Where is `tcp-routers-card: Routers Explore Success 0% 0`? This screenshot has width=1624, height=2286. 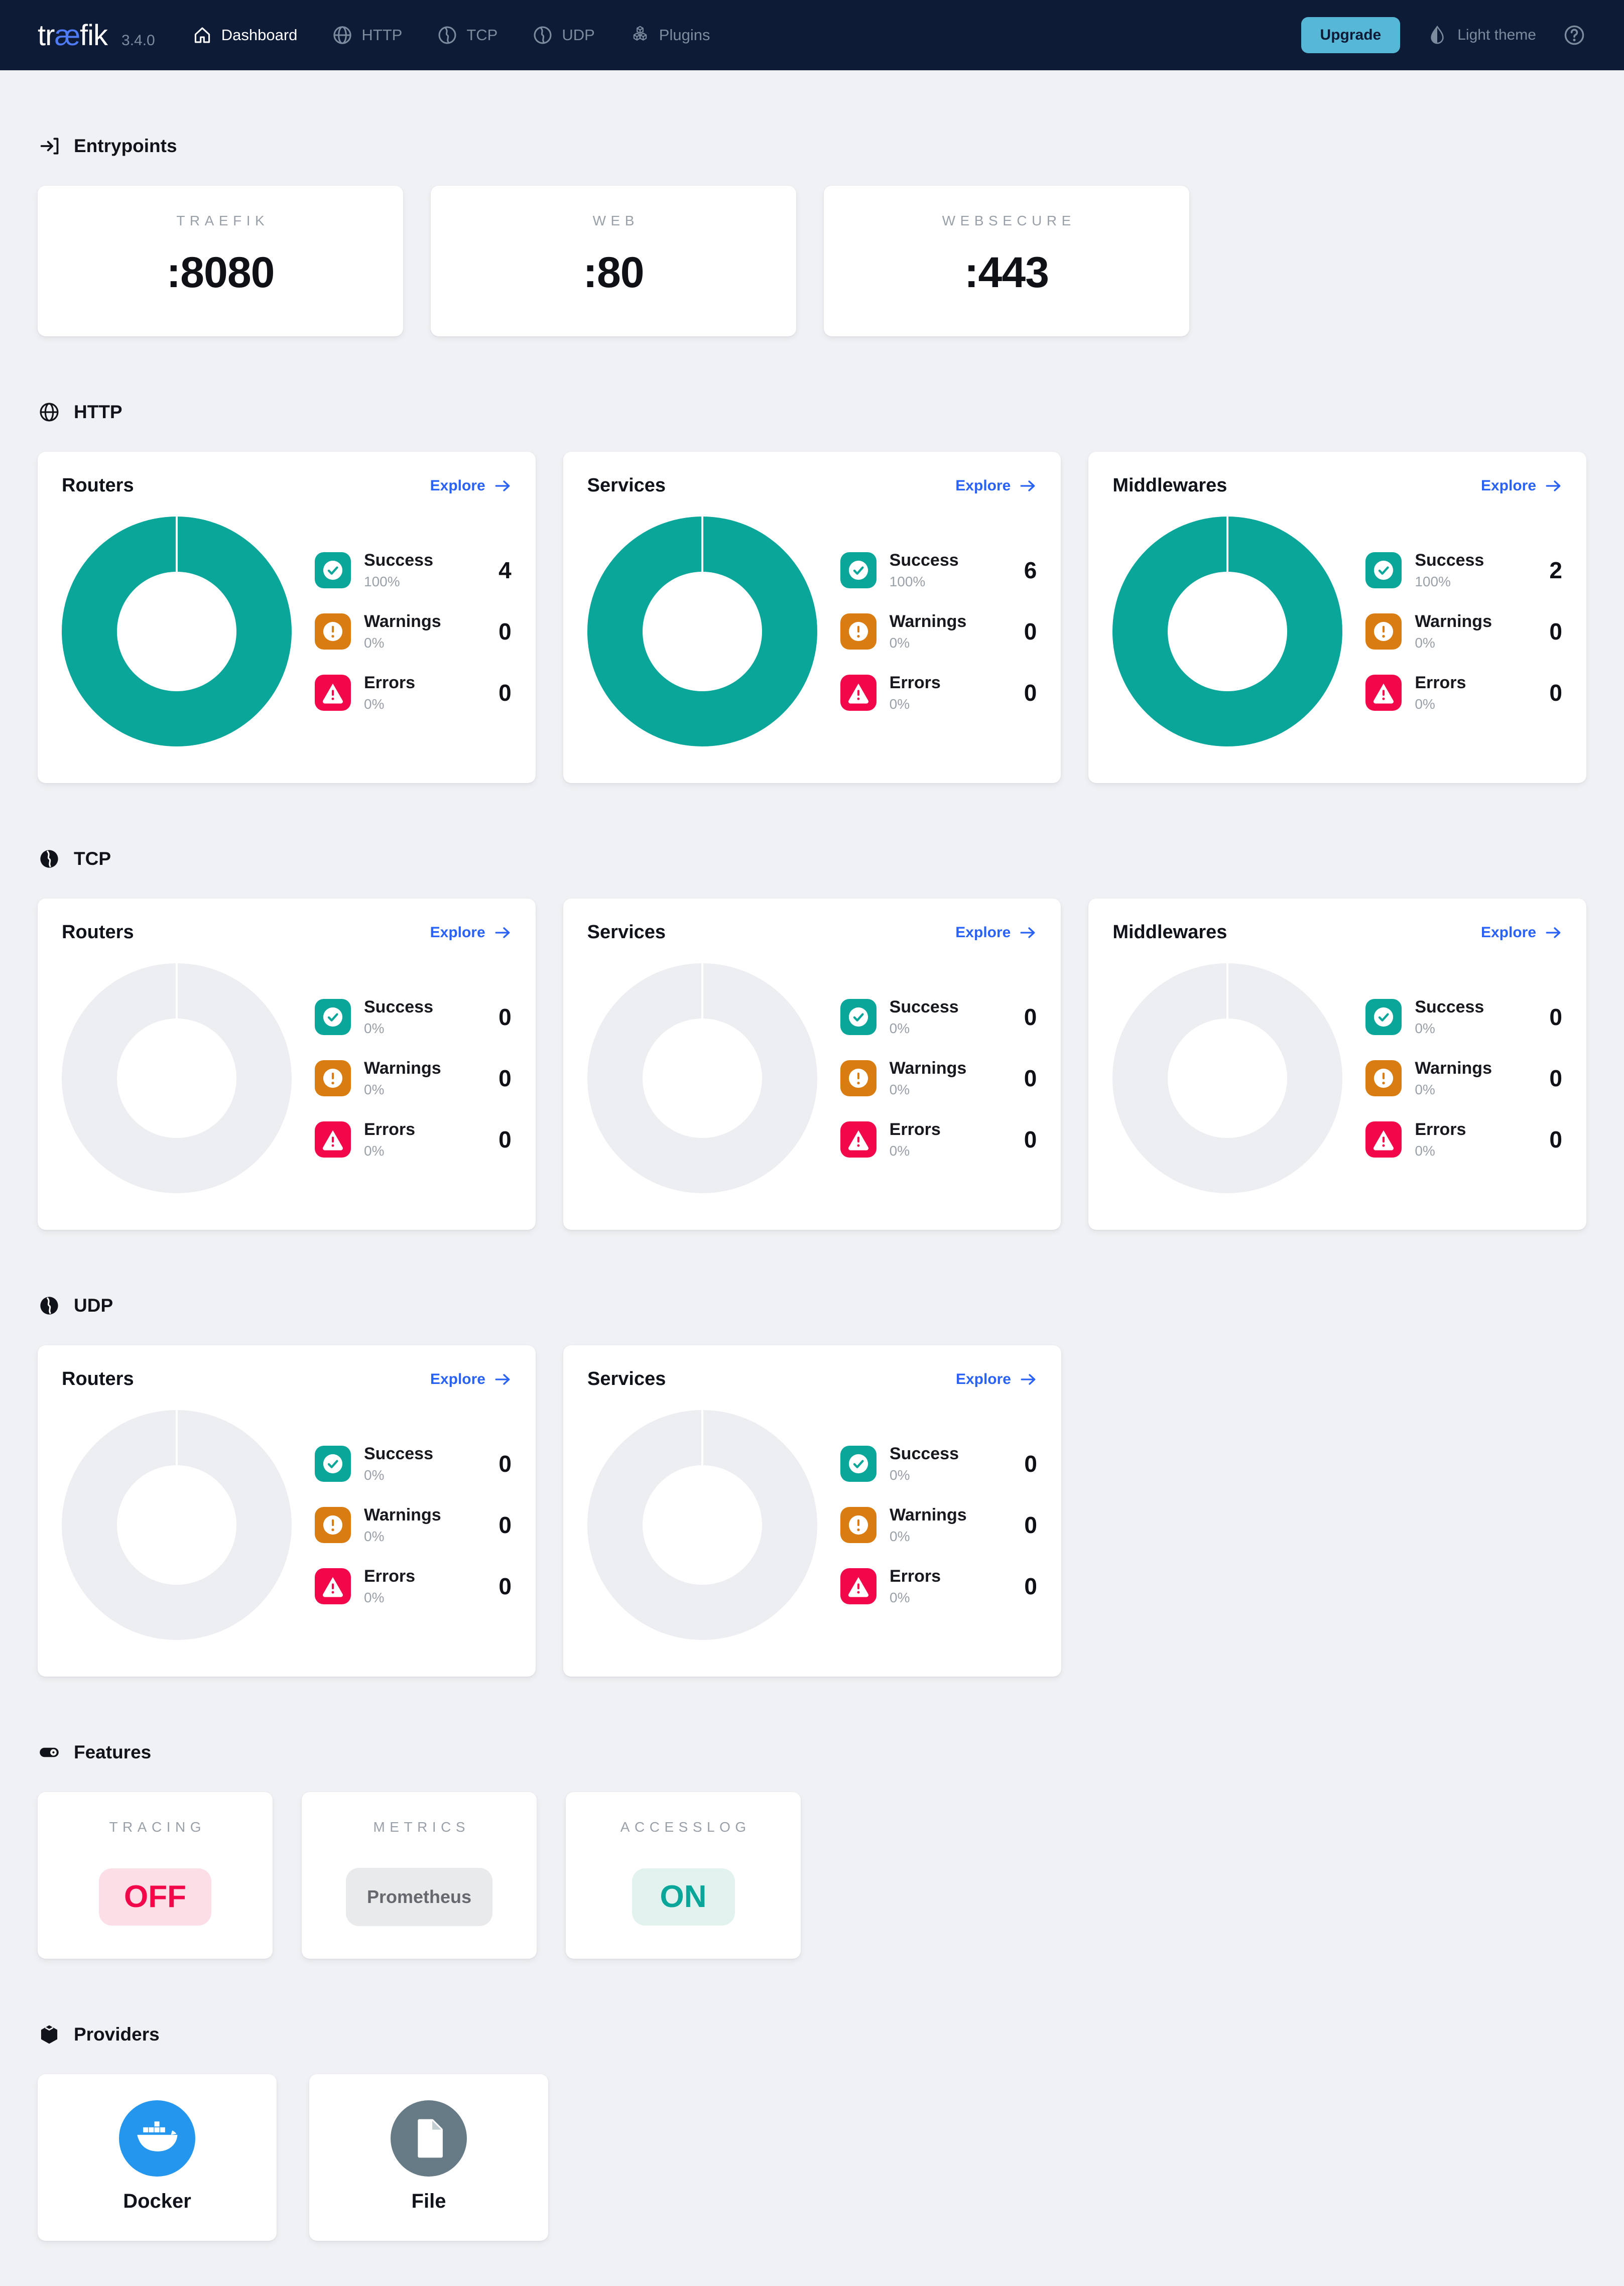
tcp-routers-card: Routers Explore Success 0% 0 is located at coordinates (287, 1064).